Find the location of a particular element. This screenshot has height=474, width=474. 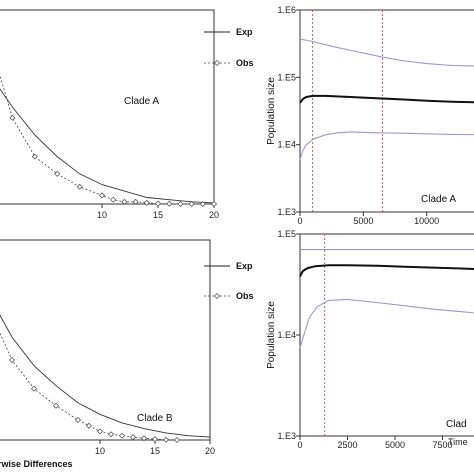

x-axis-label: rwise Differences is located at coordinates (36, 464).